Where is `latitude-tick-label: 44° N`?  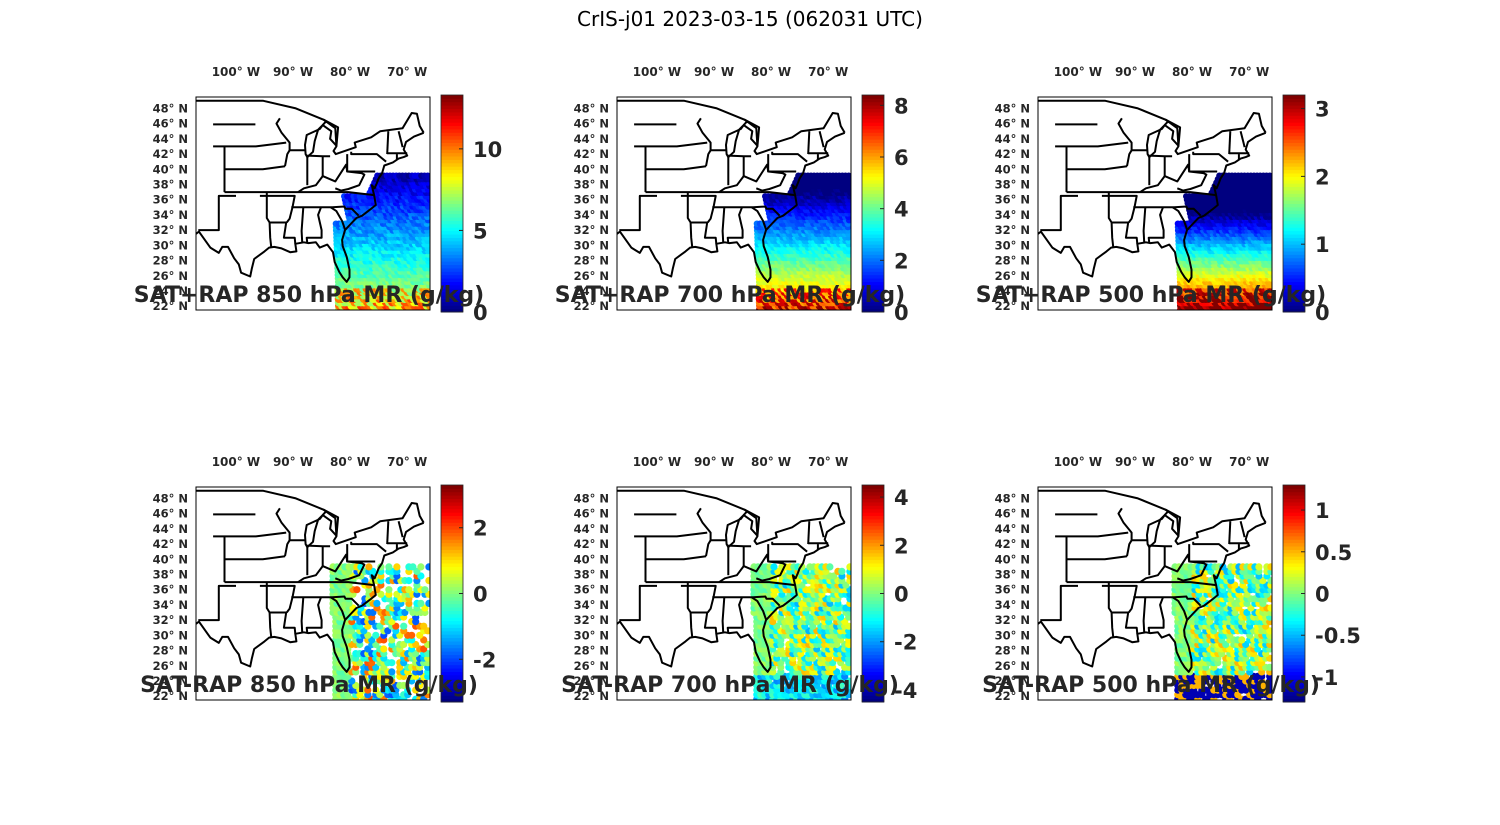
latitude-tick-label: 44° N is located at coordinates (591, 139).